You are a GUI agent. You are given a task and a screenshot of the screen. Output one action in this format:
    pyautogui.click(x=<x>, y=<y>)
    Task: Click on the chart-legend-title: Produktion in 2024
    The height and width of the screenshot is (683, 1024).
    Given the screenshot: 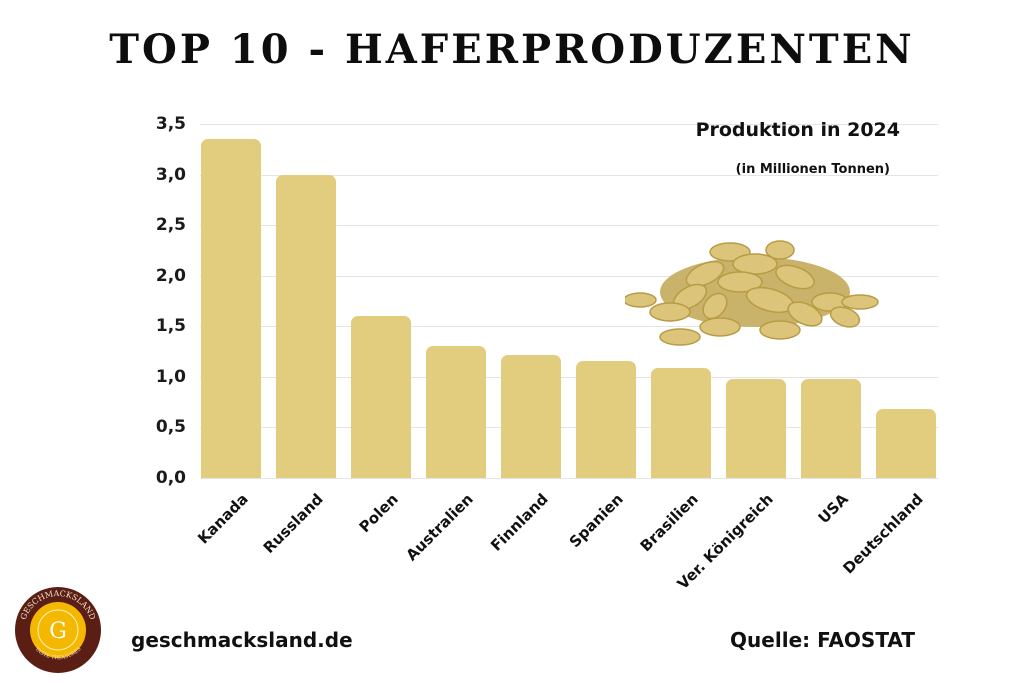 What is the action you would take?
    pyautogui.click(x=797, y=130)
    